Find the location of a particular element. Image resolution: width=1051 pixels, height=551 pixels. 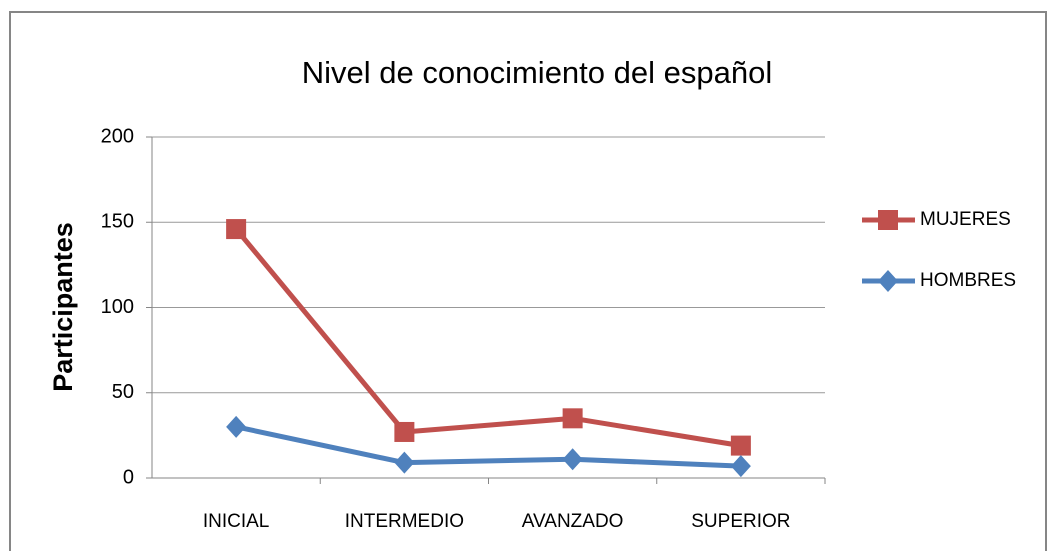

legend-label: MUJERES is located at coordinates (965, 219).